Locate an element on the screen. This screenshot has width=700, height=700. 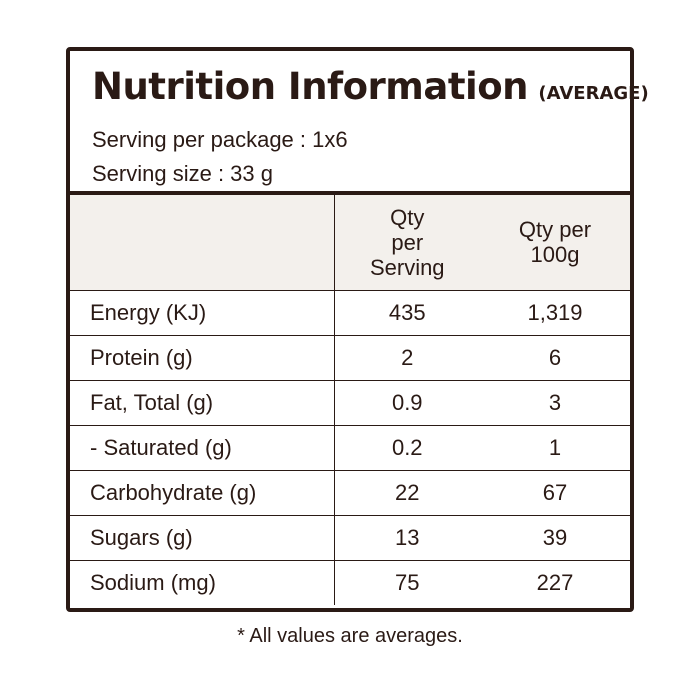
qty-per-serving: 0.2 is located at coordinates (407, 448).